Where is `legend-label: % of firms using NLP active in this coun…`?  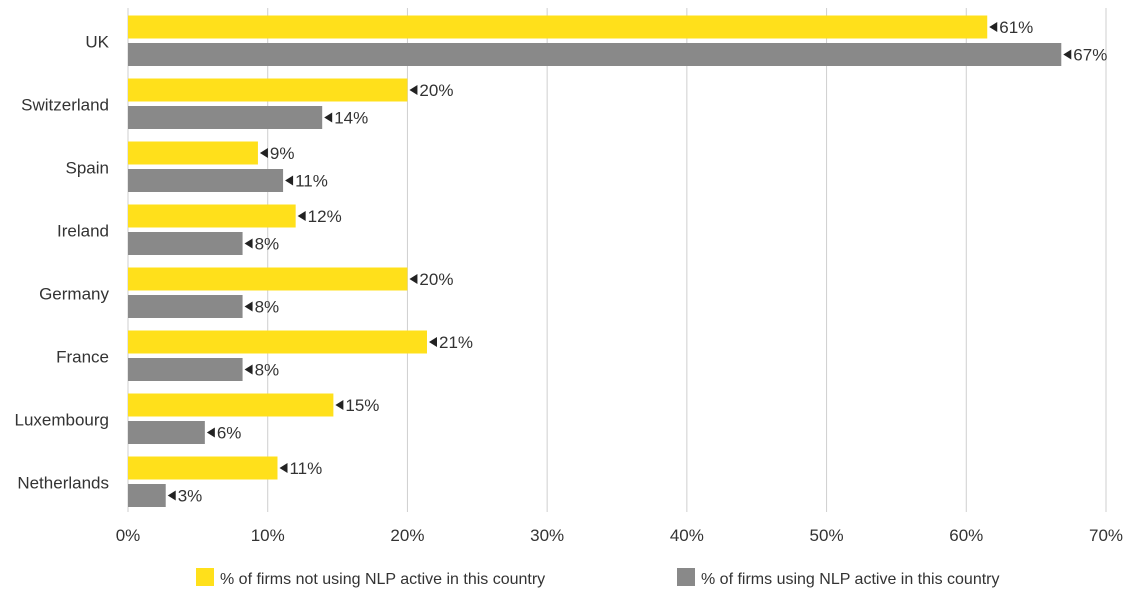
legend-label: % of firms using NLP active in this coun… is located at coordinates (850, 579).